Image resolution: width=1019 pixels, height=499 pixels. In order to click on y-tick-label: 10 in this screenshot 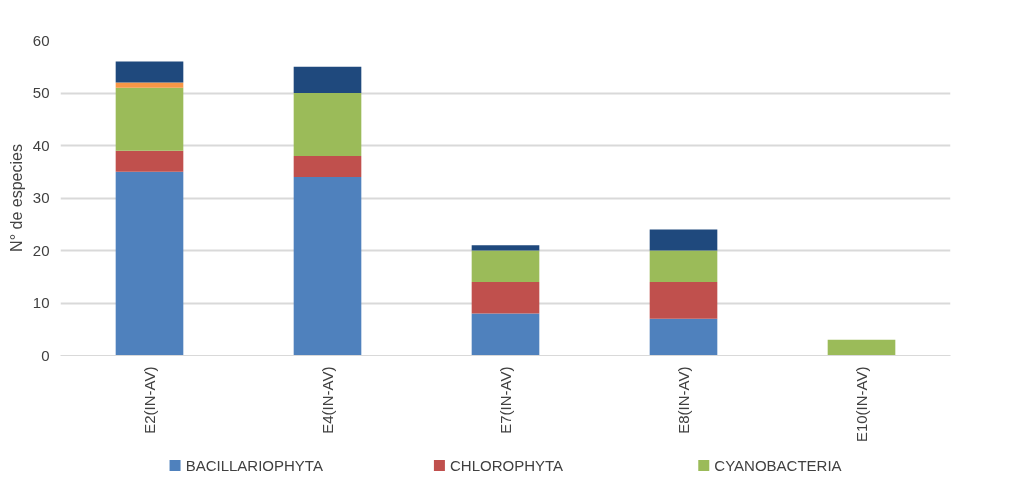, I will do `click(41, 302)`.